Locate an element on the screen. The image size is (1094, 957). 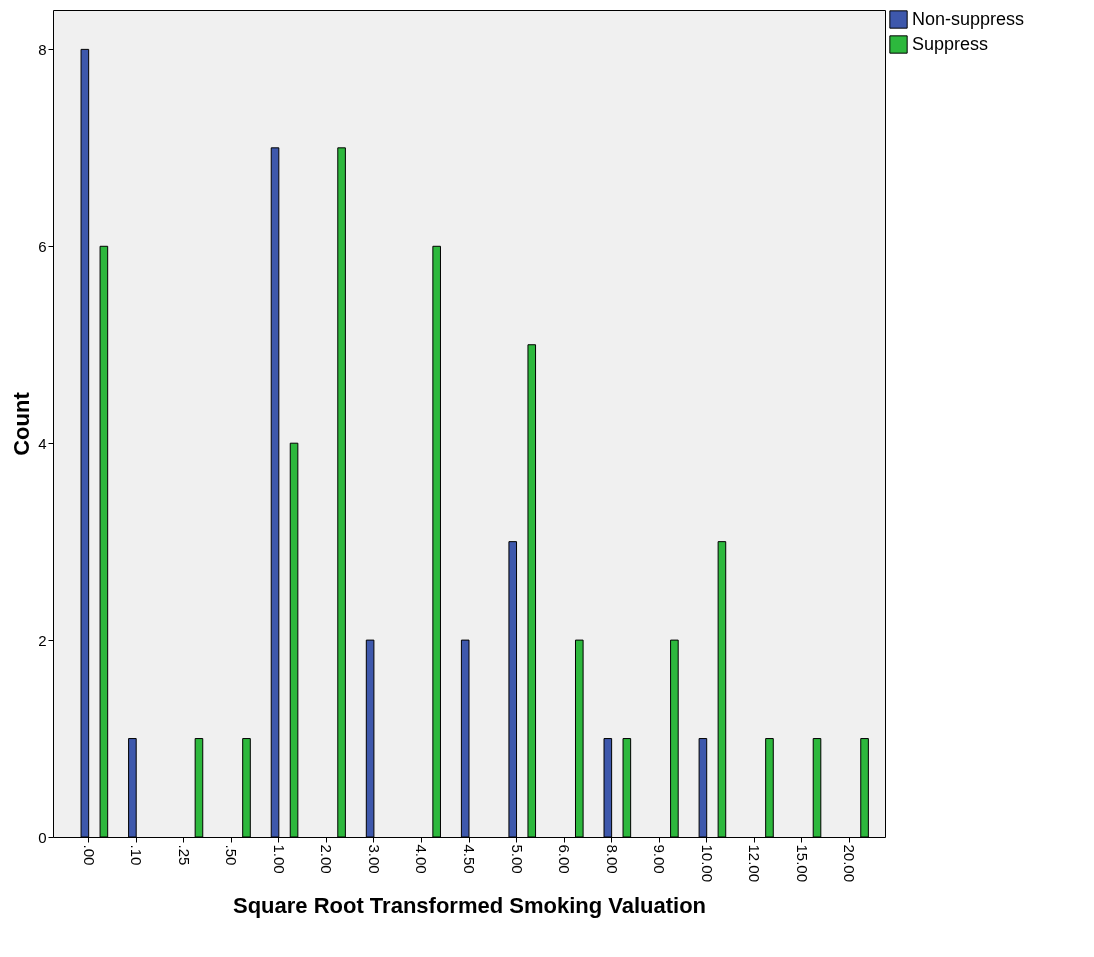
x-tick-label: .10 is located at coordinates (137, 855).